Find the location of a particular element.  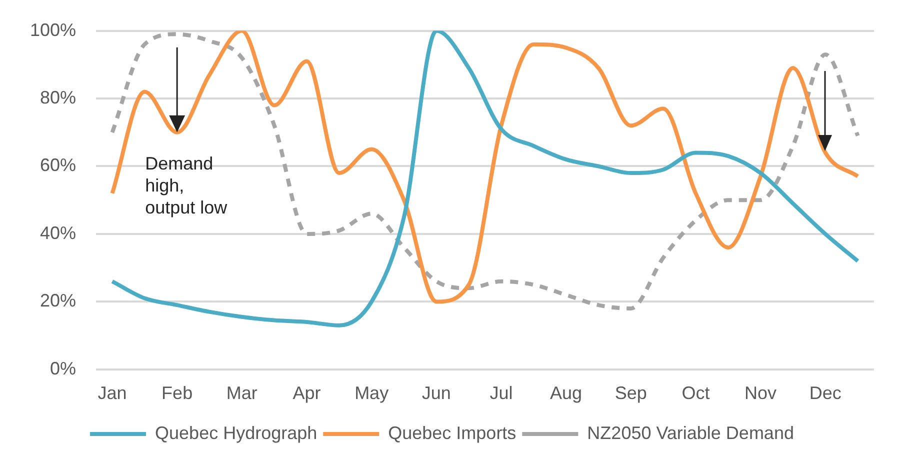

annotation: Demand high, output low is located at coordinates (186, 185).